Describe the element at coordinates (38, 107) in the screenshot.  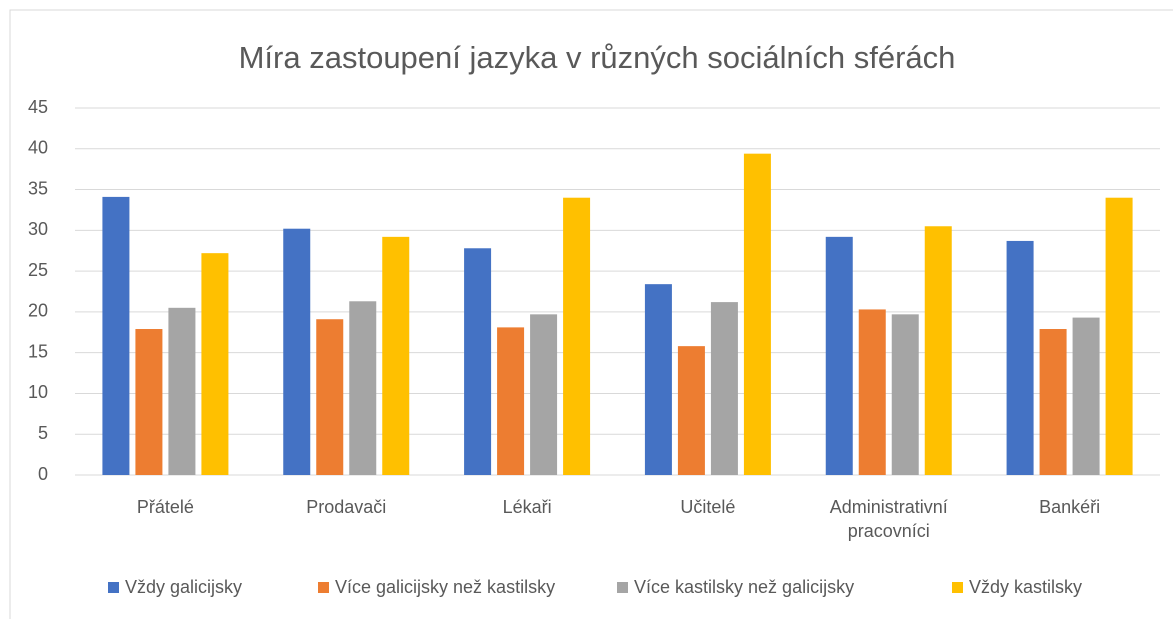
I see `y-tick-label: 45` at that location.